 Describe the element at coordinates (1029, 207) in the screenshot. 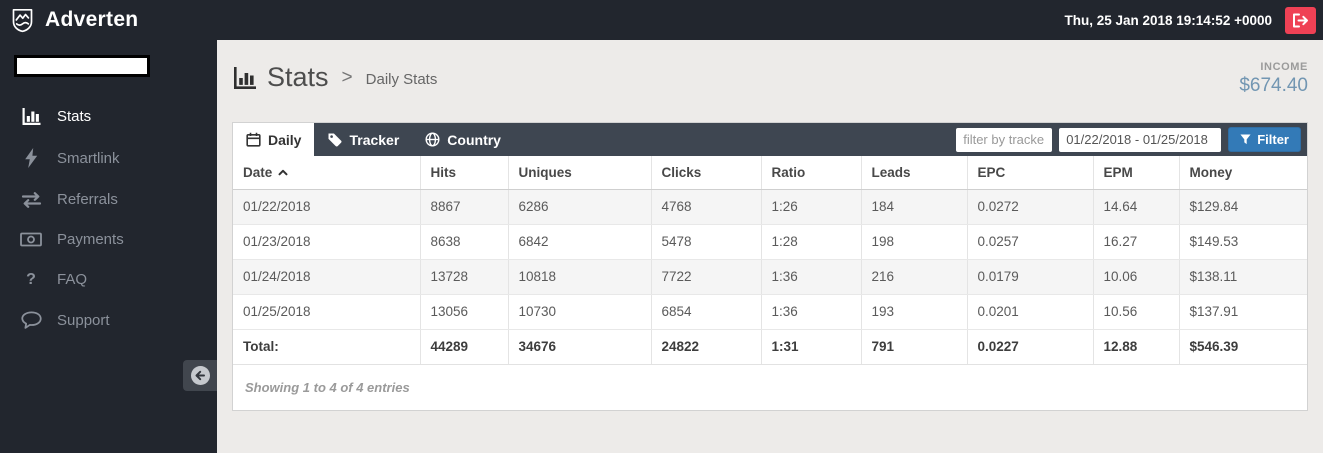

I see `table-cell: 0.0272` at that location.